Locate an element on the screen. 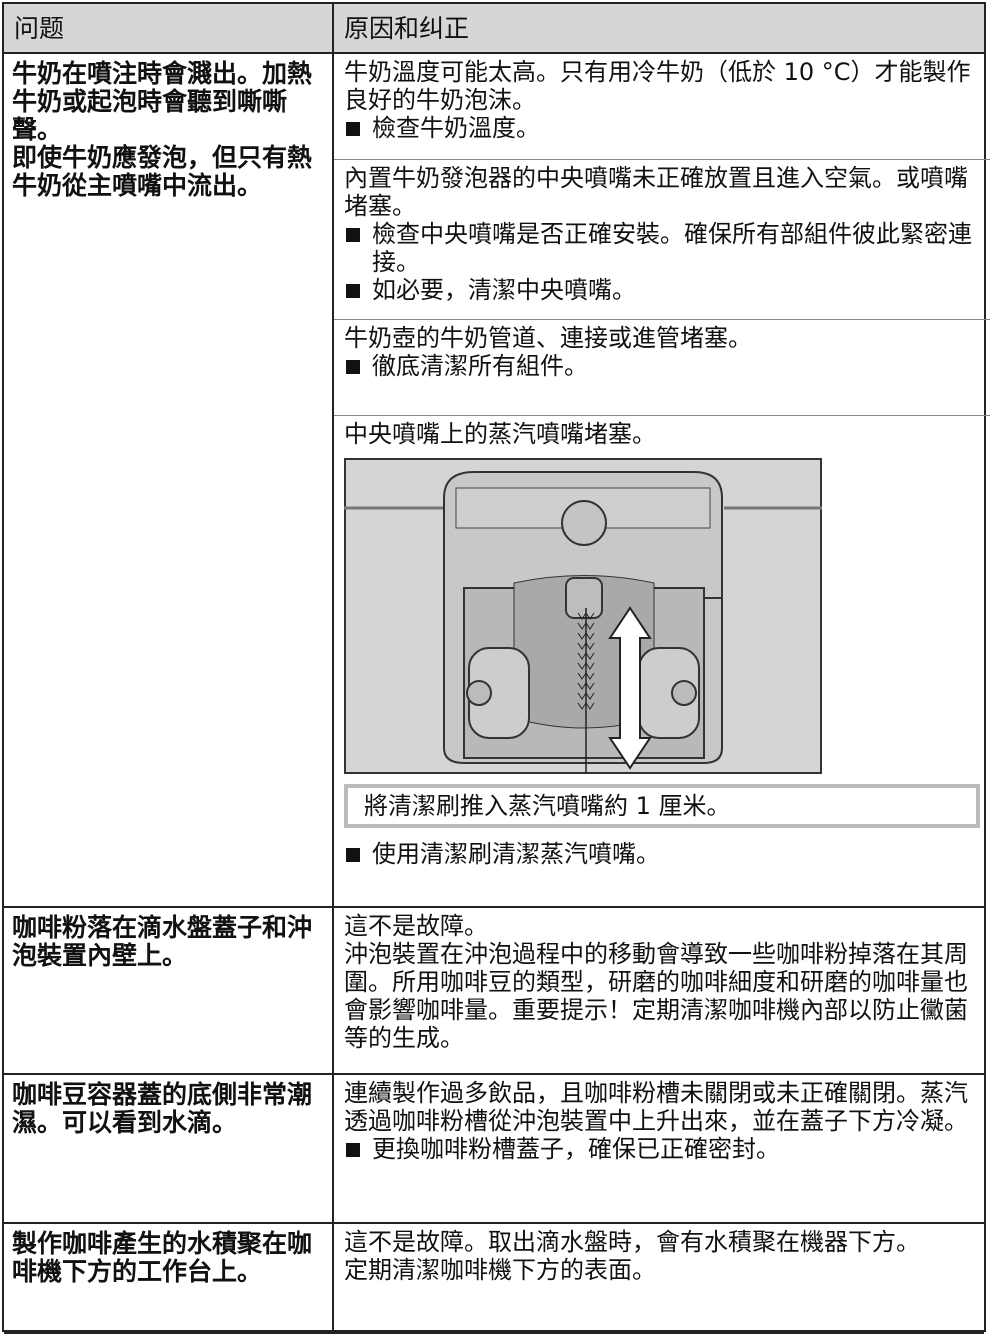 The width and height of the screenshot is (990, 1334). cause-text: 牛奶壺的牛奶管道、連接或進管堵塞。 is located at coordinates (548, 338).